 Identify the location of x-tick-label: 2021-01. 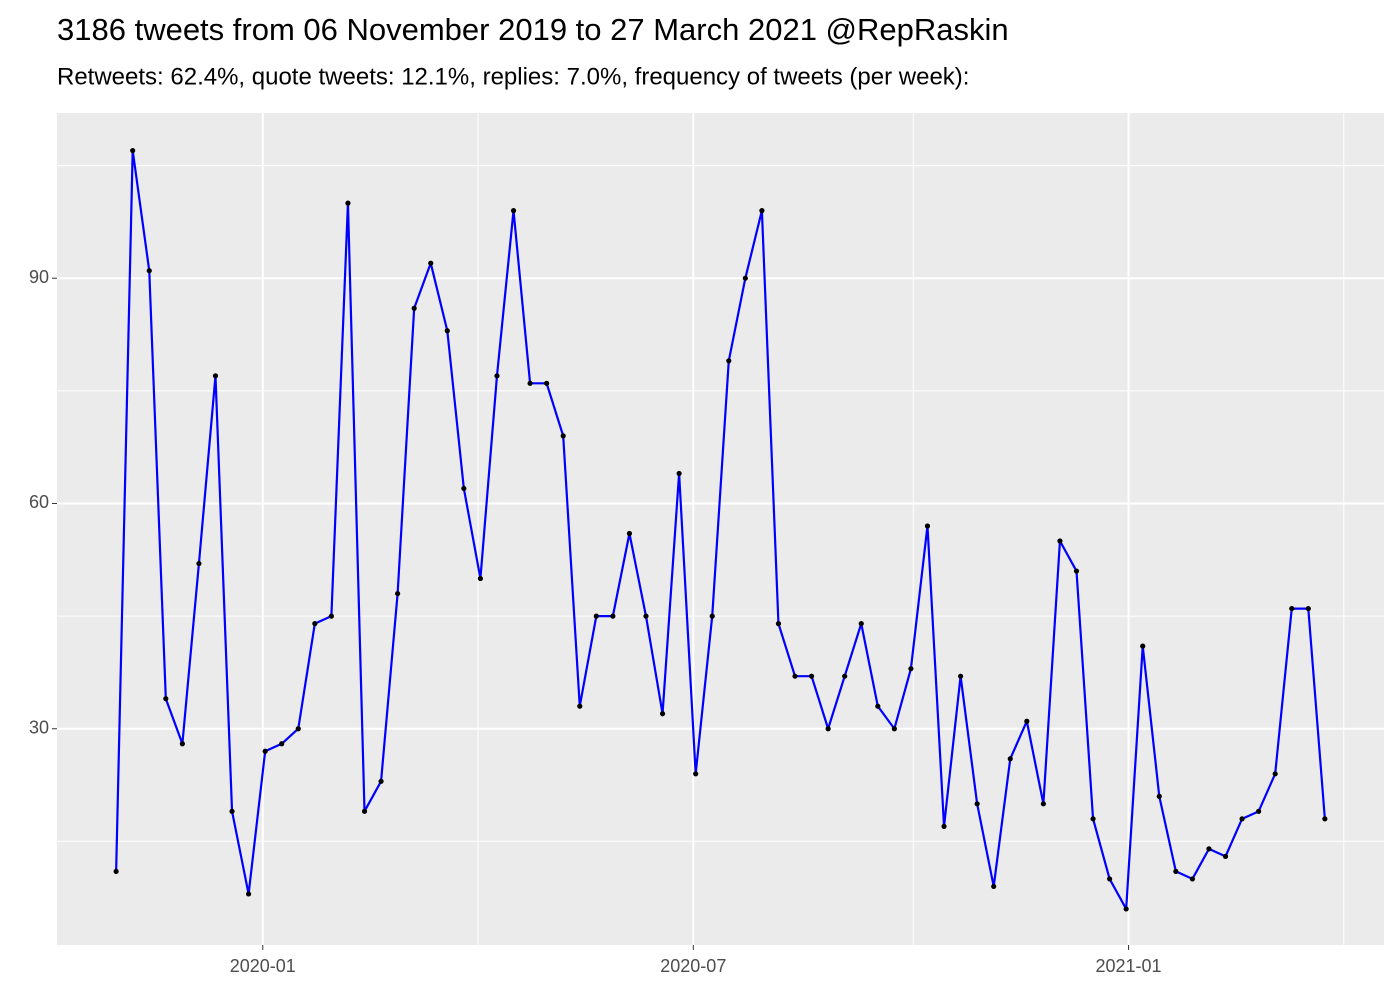
(1129, 966).